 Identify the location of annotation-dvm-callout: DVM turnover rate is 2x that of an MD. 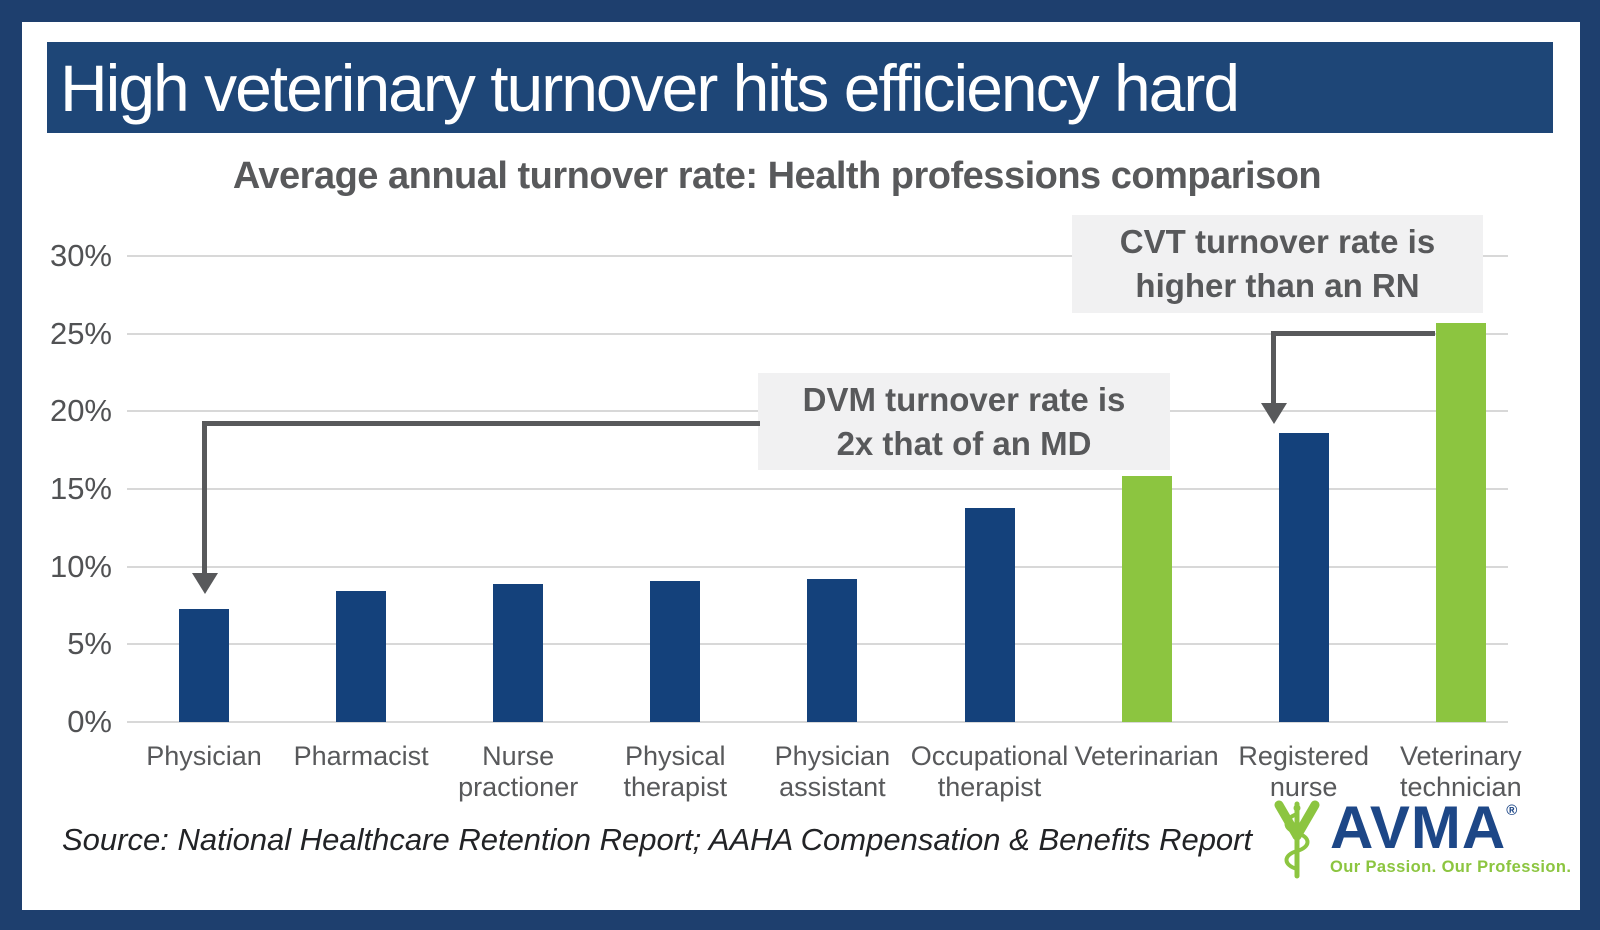
(964, 421).